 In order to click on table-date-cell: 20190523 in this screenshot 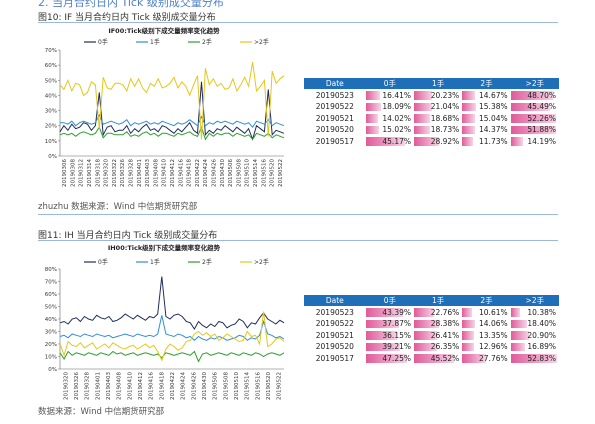, I will do `click(335, 312)`.